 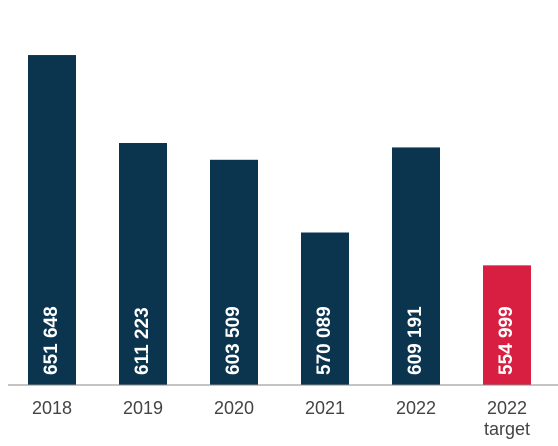 I want to click on value-label: 603 509, so click(x=233, y=340).